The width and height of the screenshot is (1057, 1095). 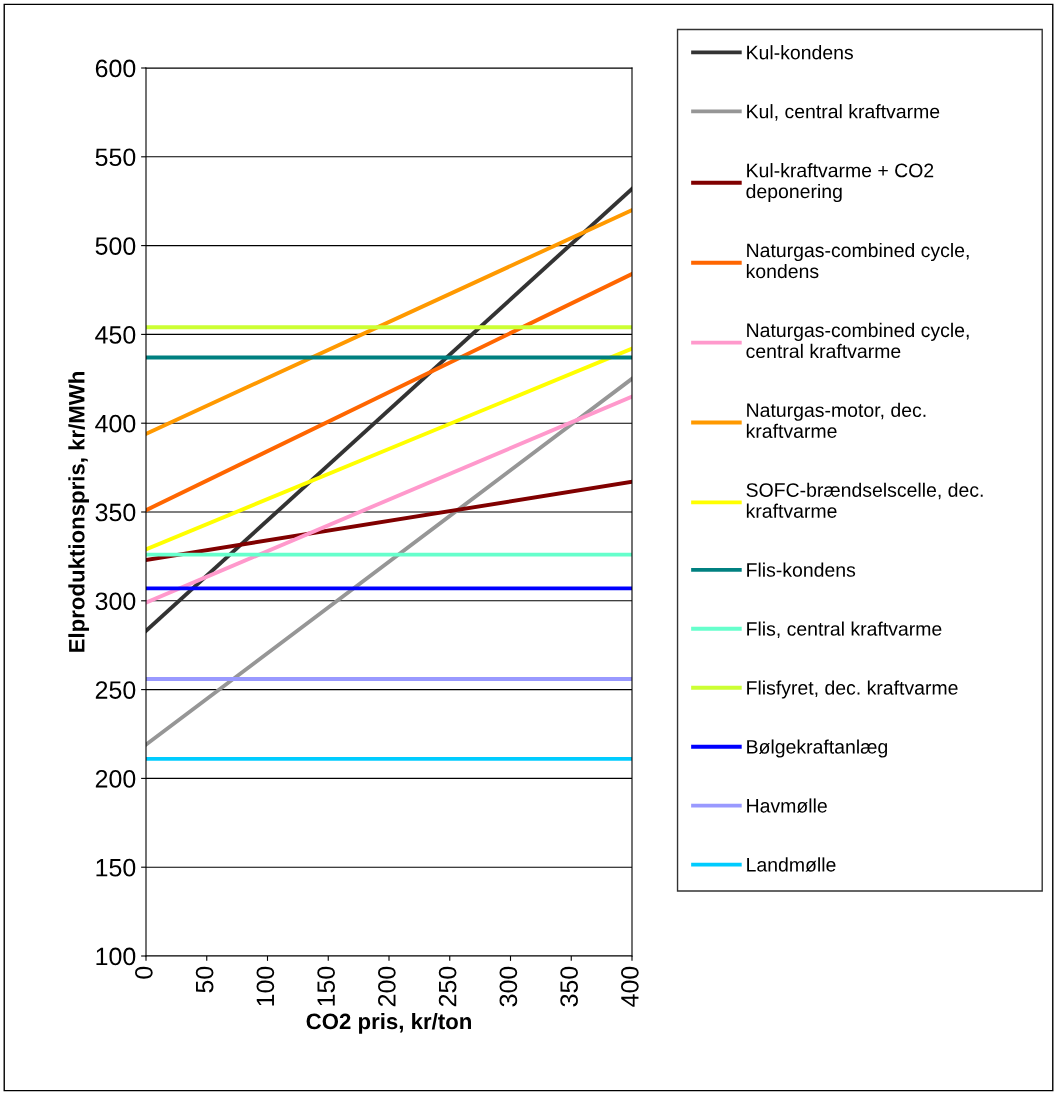 What do you see at coordinates (115, 512) in the screenshot?
I see `y-tick-label: 350` at bounding box center [115, 512].